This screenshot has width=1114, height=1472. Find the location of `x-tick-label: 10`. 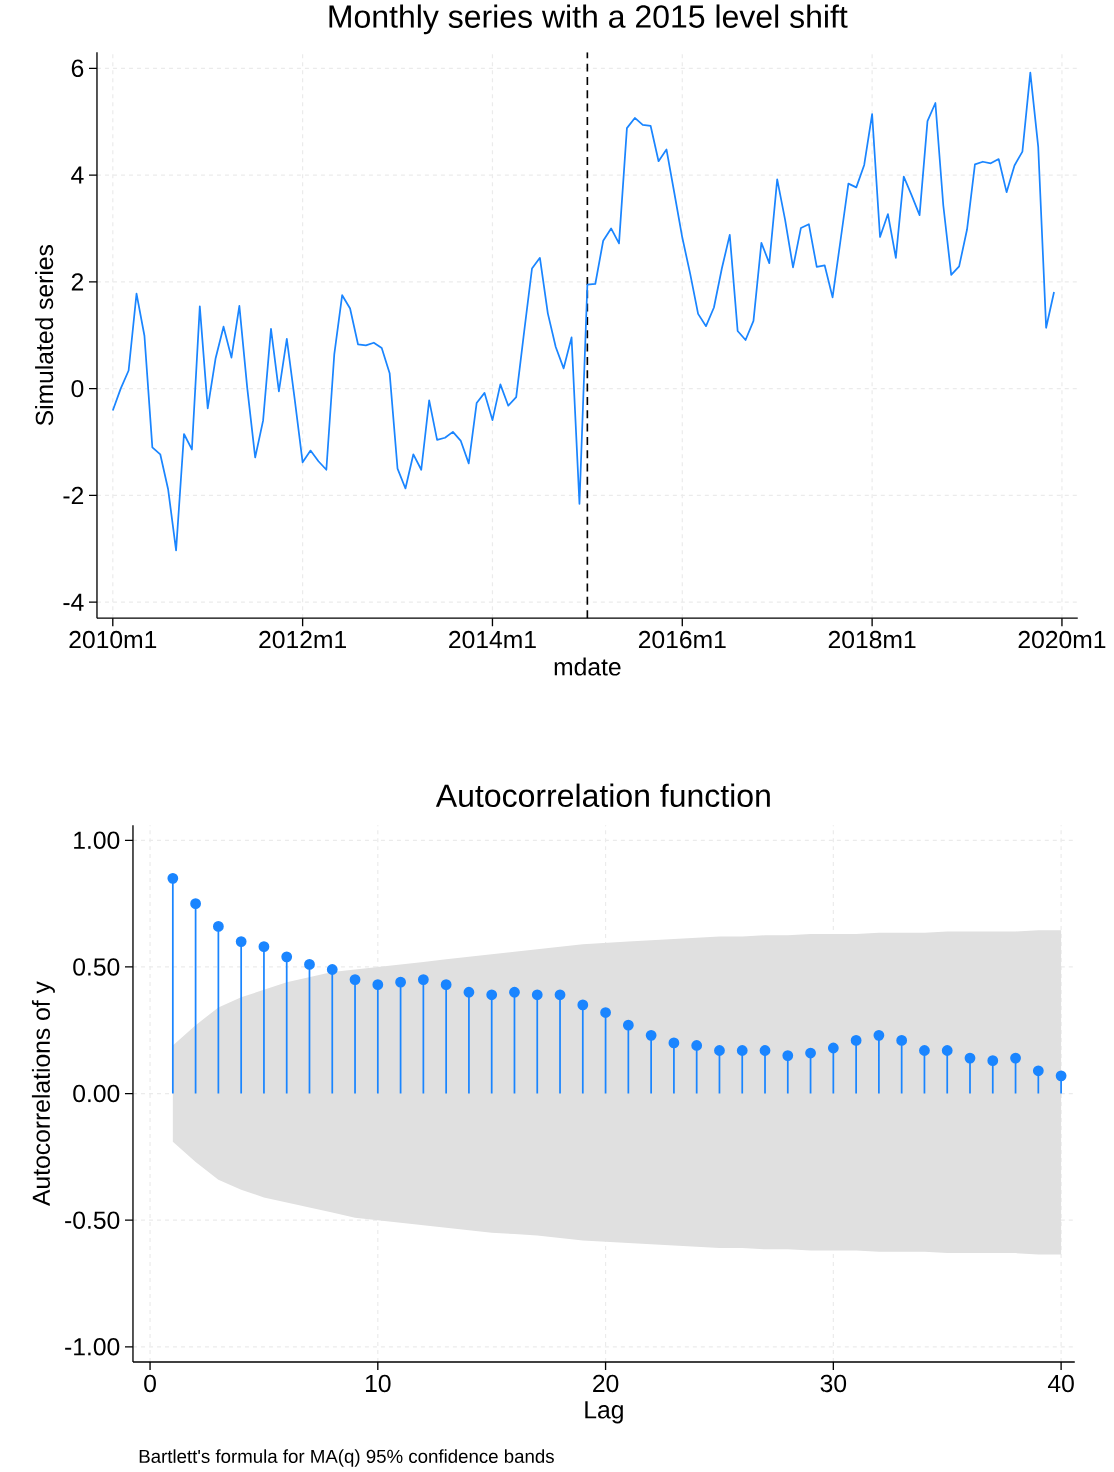

x-tick-label: 10 is located at coordinates (378, 1383).